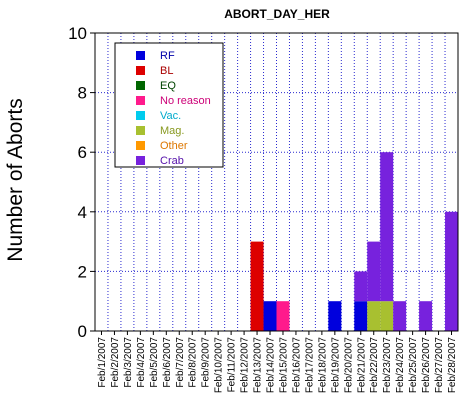 The image size is (470, 405). Describe the element at coordinates (257, 286) in the screenshot. I see `bar-bl-Feb-13-2007` at that location.